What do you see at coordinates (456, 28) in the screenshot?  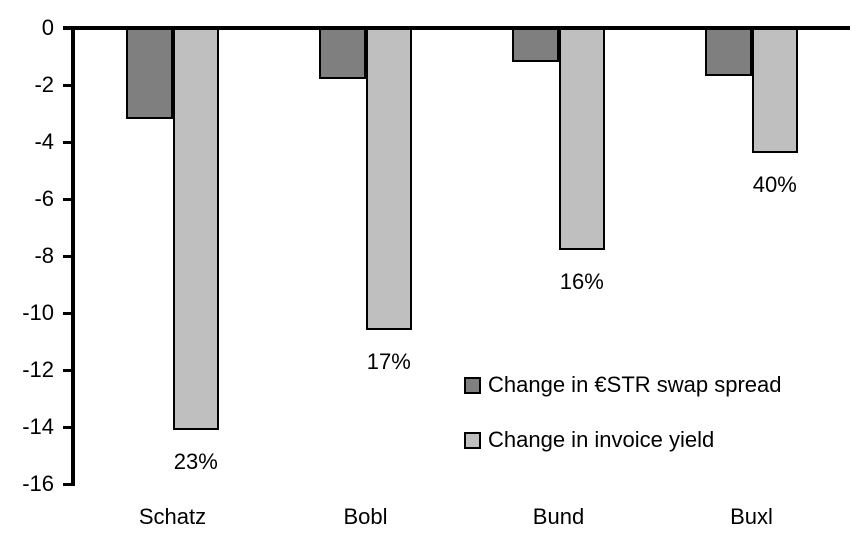 I see `x-axis-zero-line` at bounding box center [456, 28].